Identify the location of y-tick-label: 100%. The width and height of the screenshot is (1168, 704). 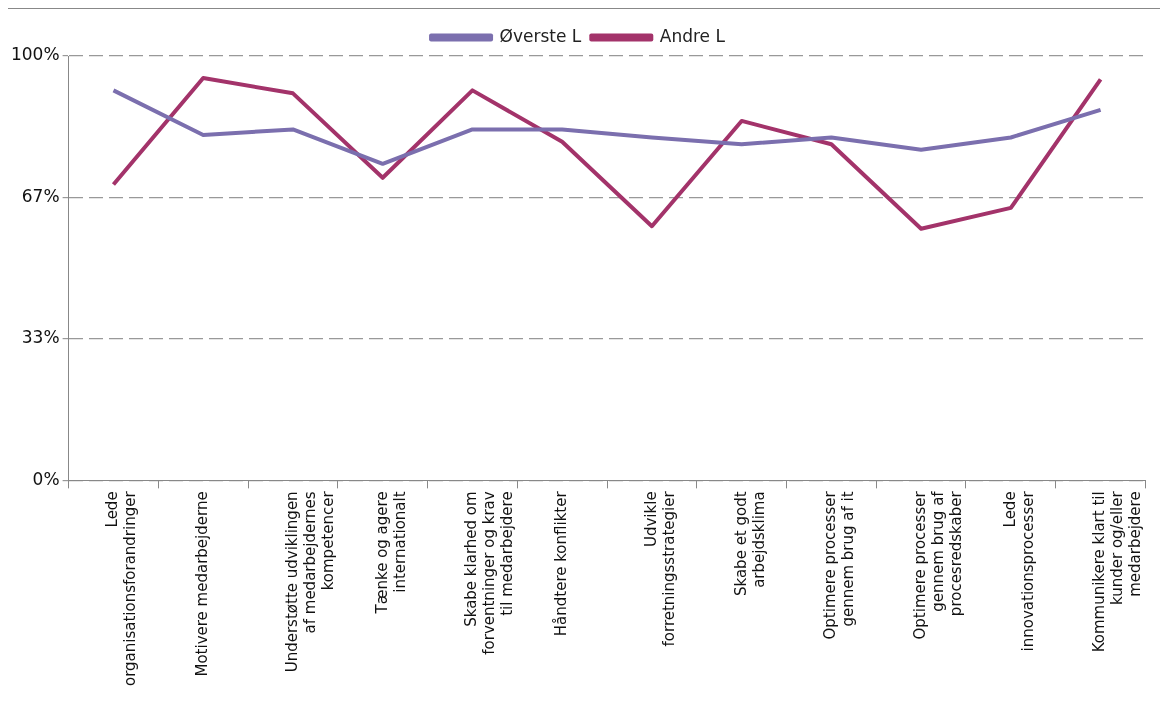
(35, 54).